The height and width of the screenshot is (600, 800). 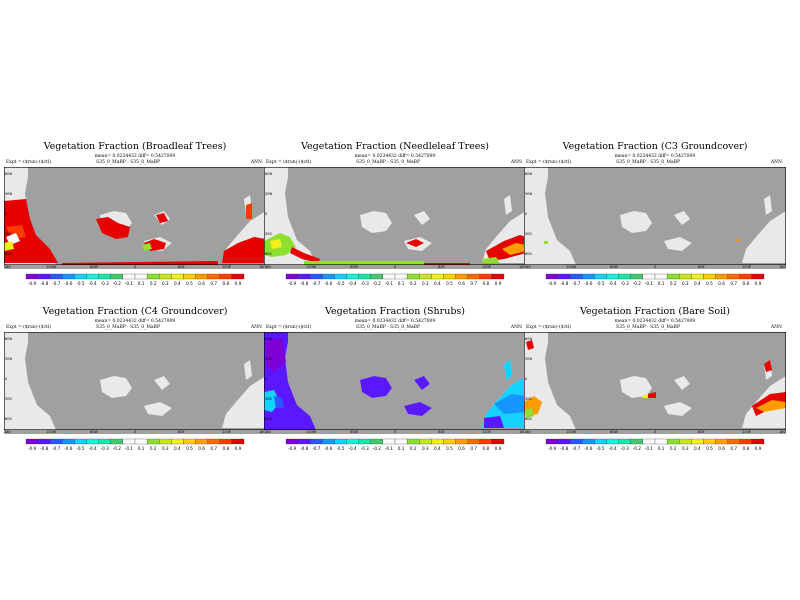 What do you see at coordinates (8, 399) in the screenshot?
I see `lat-label: 30S` at bounding box center [8, 399].